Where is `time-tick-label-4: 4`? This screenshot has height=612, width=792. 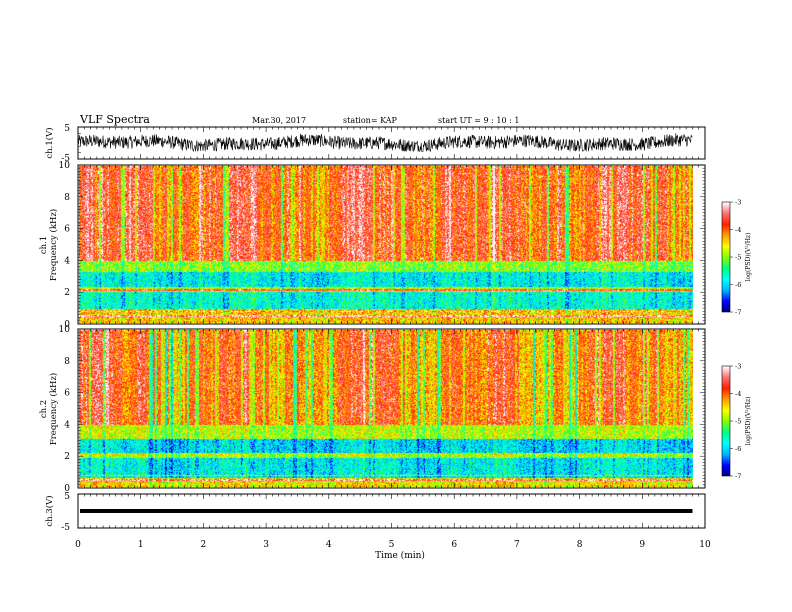
time-tick-label-4: 4 is located at coordinates (329, 545).